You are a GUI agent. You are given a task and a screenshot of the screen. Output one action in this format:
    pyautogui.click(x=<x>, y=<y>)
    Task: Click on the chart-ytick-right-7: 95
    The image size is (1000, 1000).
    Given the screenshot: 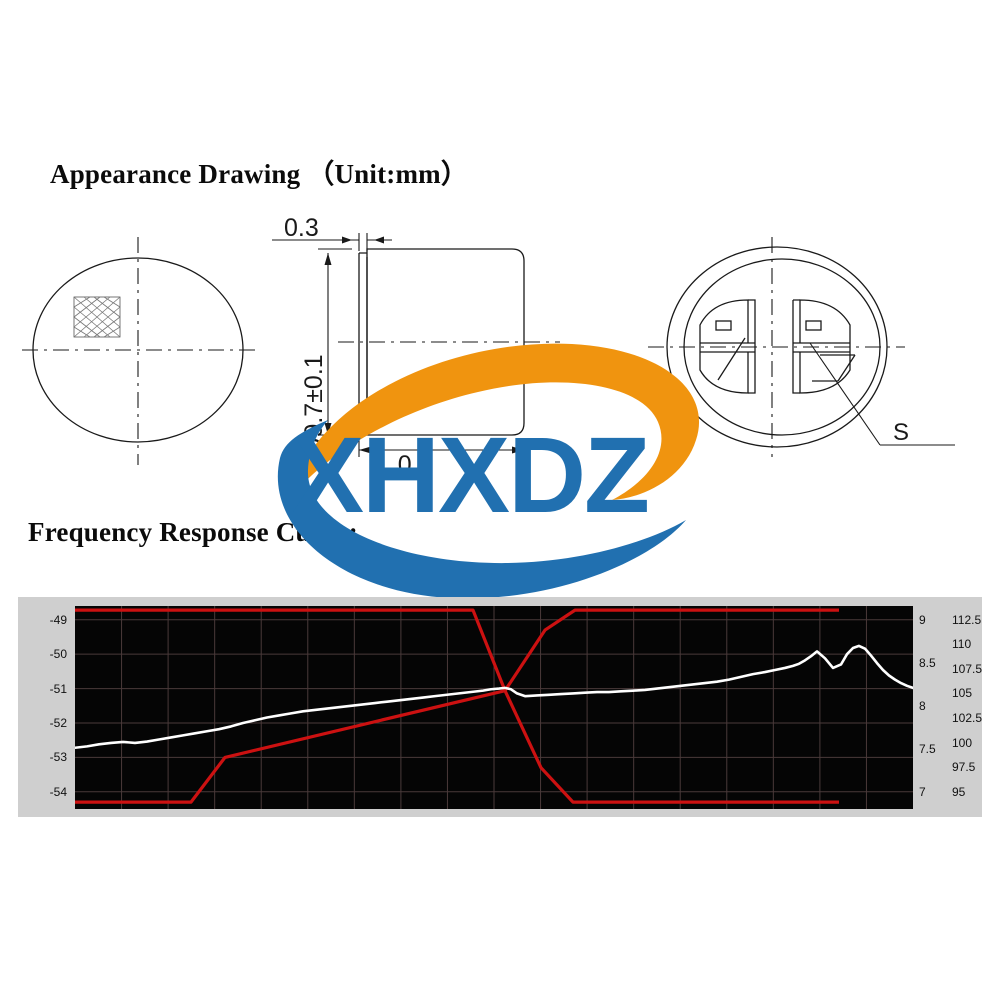 What is the action you would take?
    pyautogui.click(x=959, y=791)
    